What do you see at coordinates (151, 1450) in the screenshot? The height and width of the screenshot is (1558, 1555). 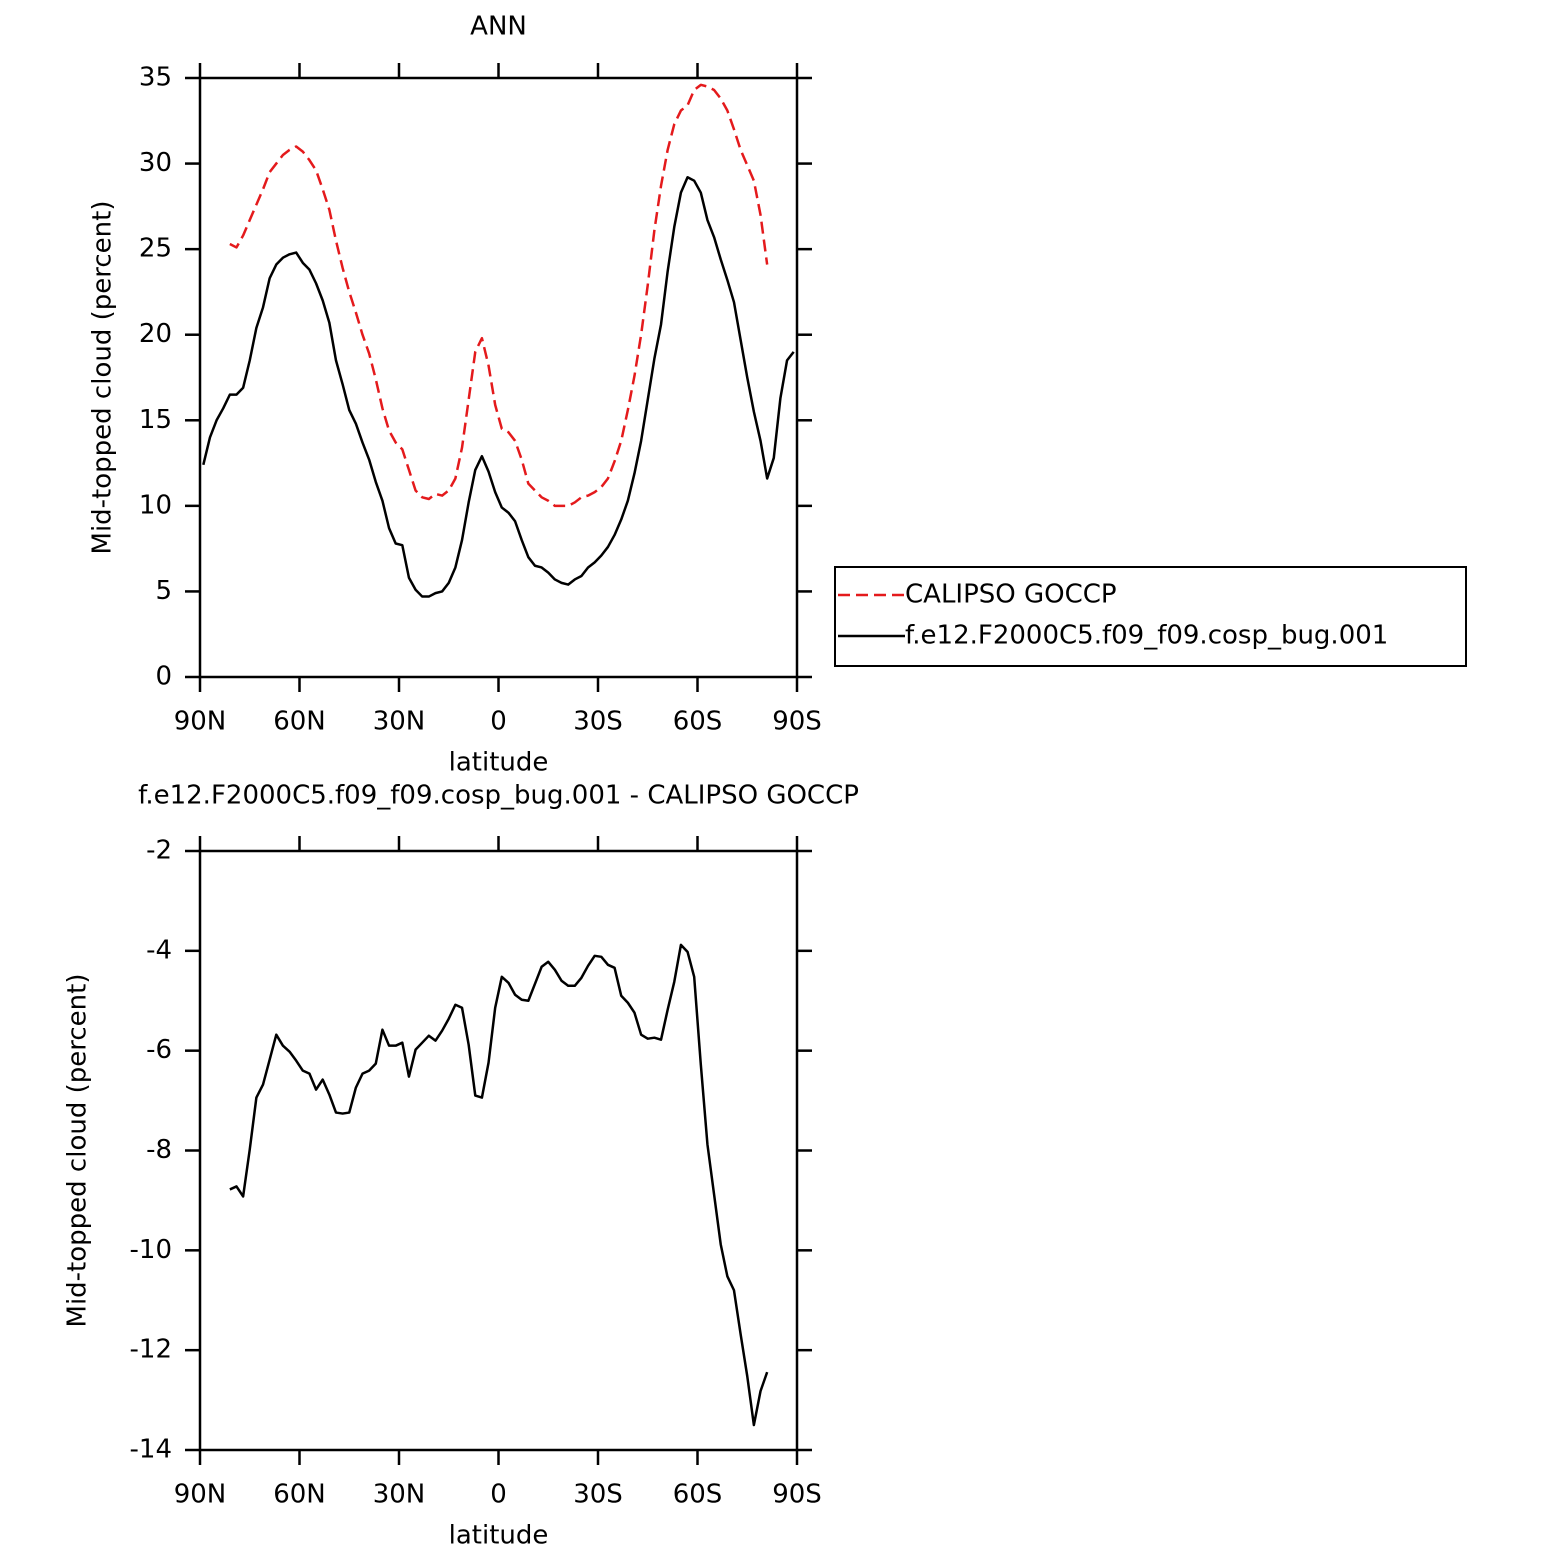 I see `y-tick-label: -14` at bounding box center [151, 1450].